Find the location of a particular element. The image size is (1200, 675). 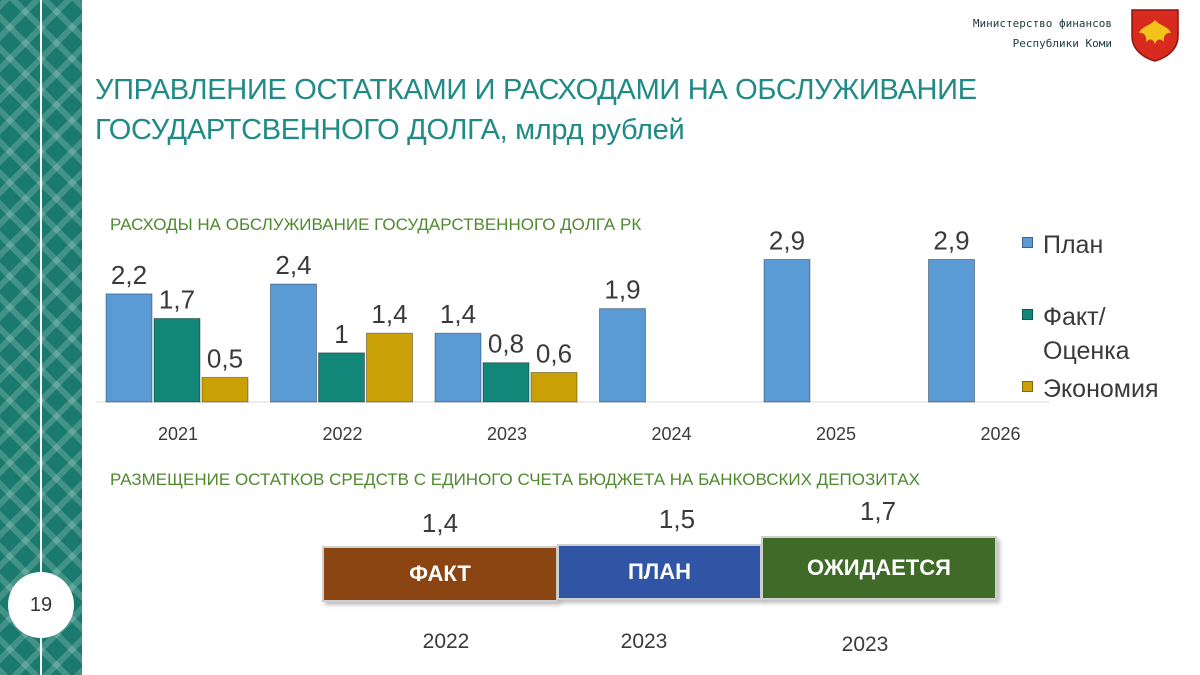

bar-economy-2023 is located at coordinates (554, 387).